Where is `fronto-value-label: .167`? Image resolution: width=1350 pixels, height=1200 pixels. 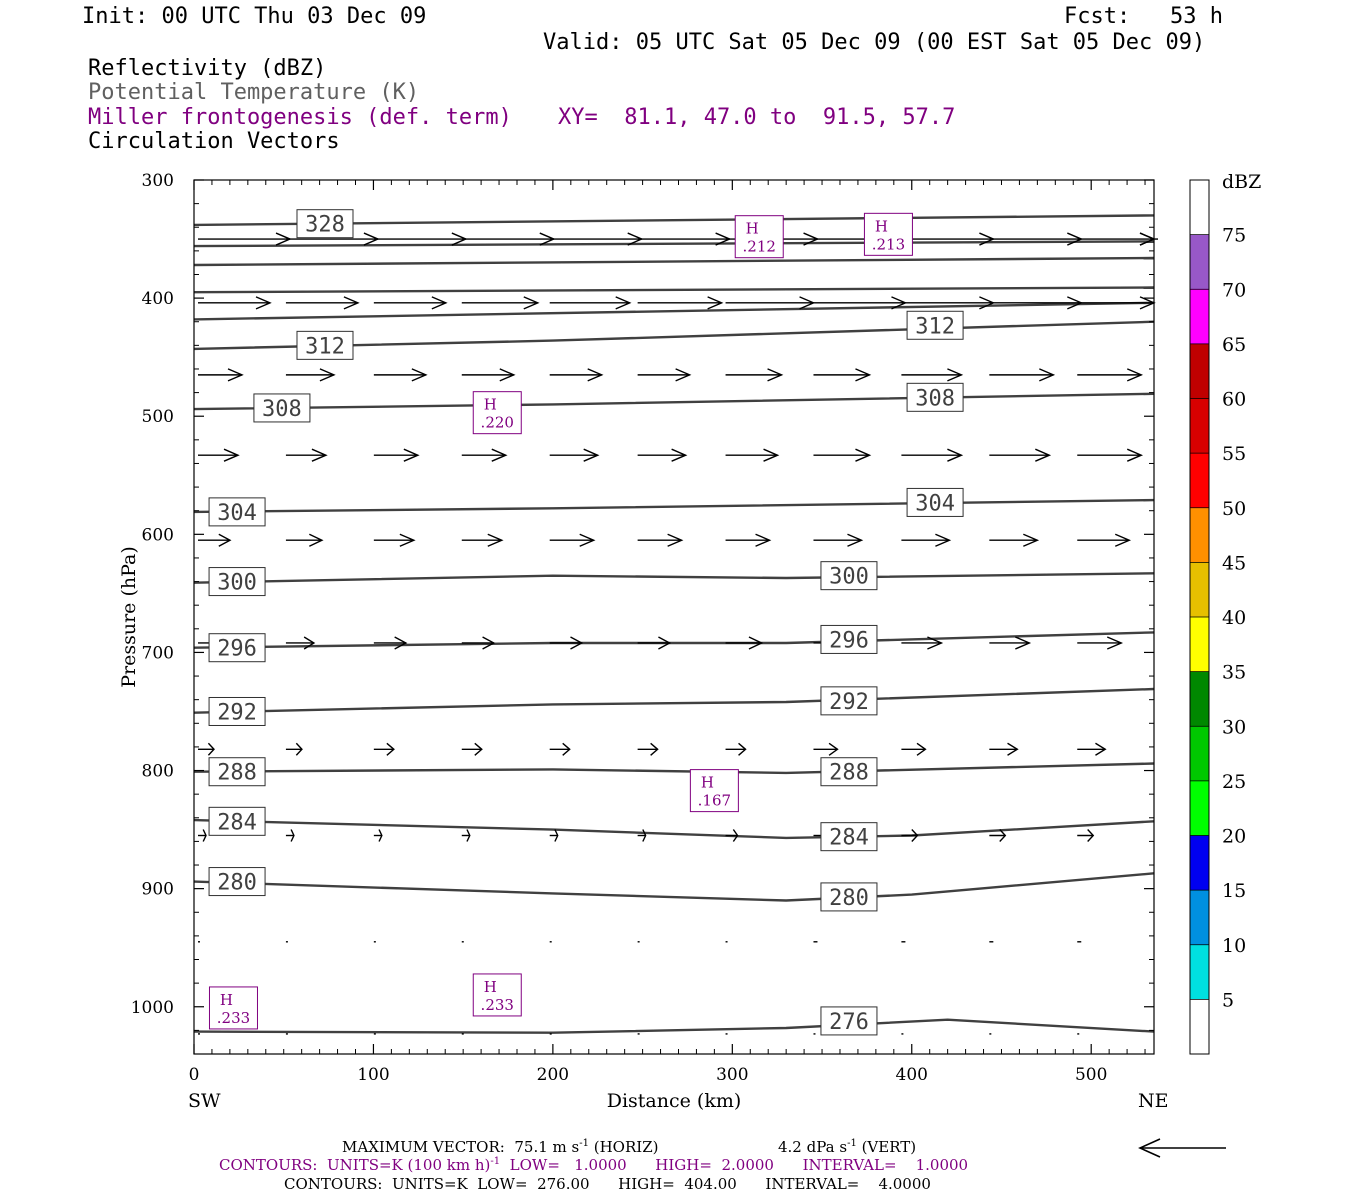 fronto-value-label: .167 is located at coordinates (714, 801).